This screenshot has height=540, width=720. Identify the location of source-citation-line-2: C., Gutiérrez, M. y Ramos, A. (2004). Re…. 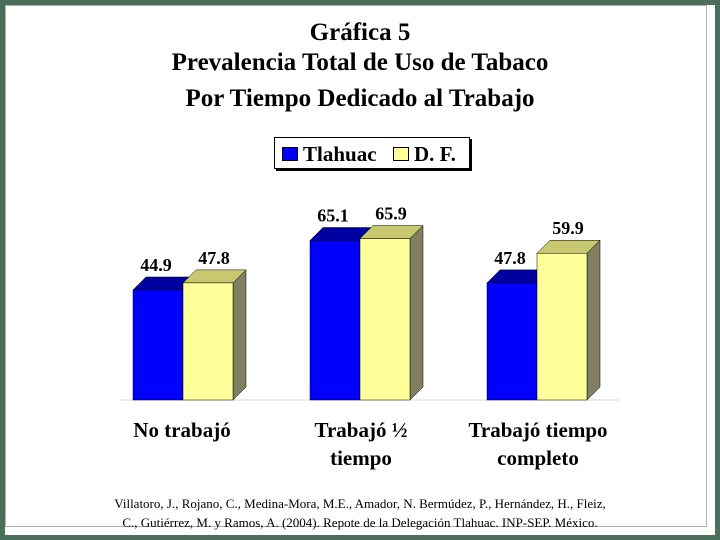
(360, 522).